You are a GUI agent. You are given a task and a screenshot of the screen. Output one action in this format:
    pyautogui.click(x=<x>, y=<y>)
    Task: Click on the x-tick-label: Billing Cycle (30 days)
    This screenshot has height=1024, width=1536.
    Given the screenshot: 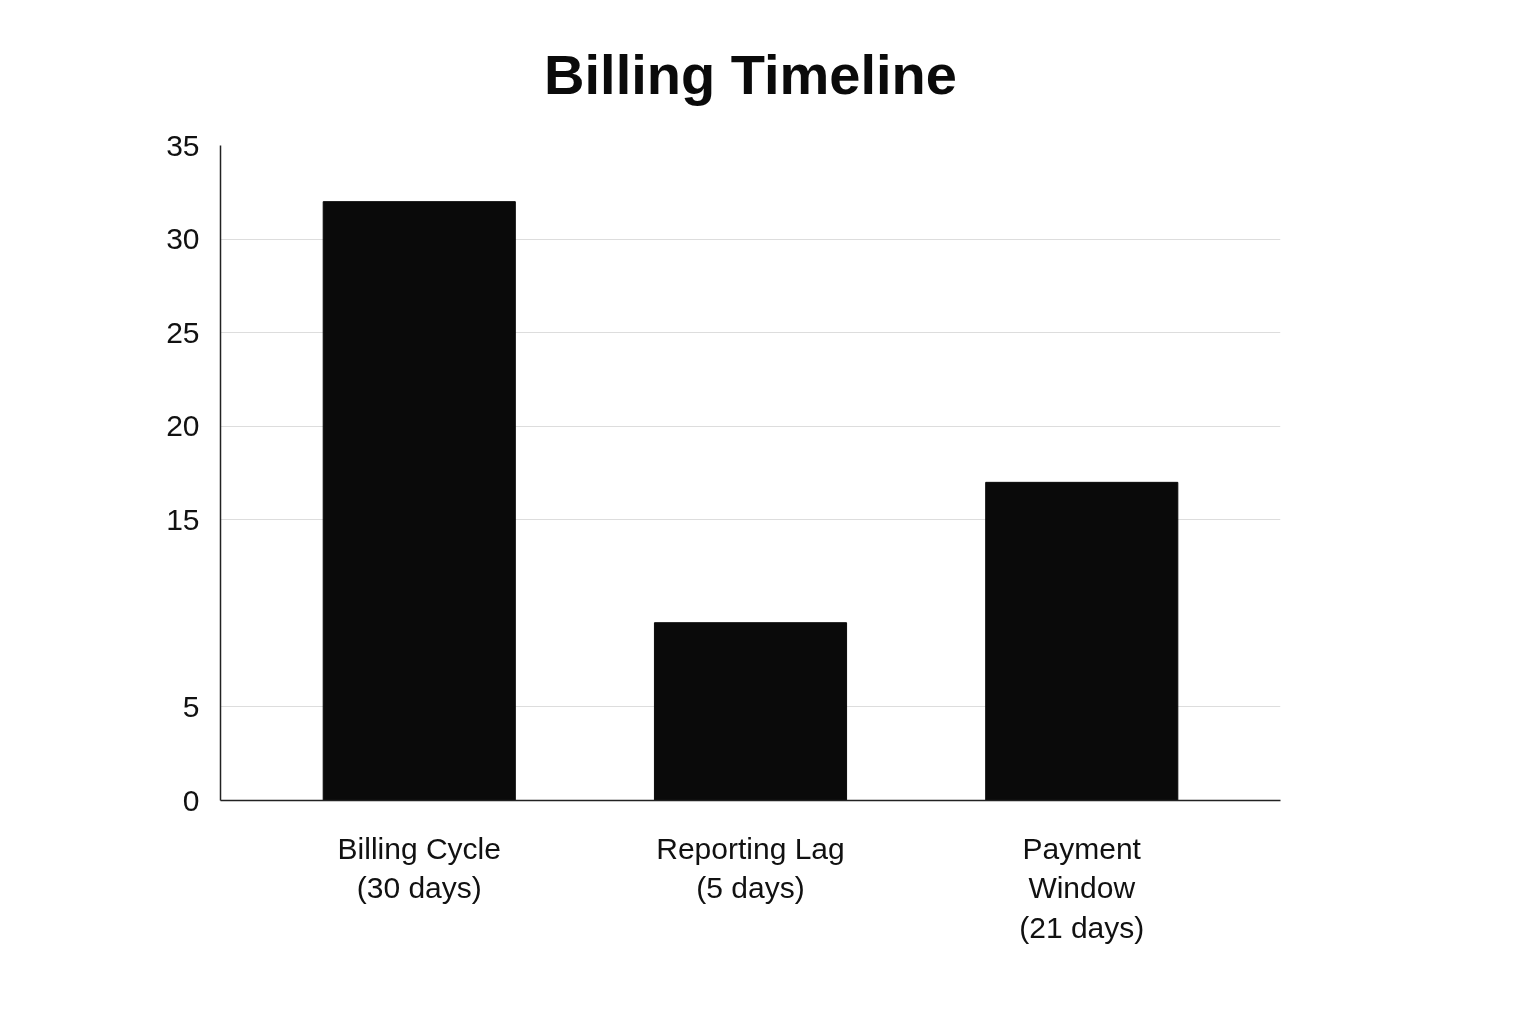 What is the action you would take?
    pyautogui.click(x=419, y=868)
    